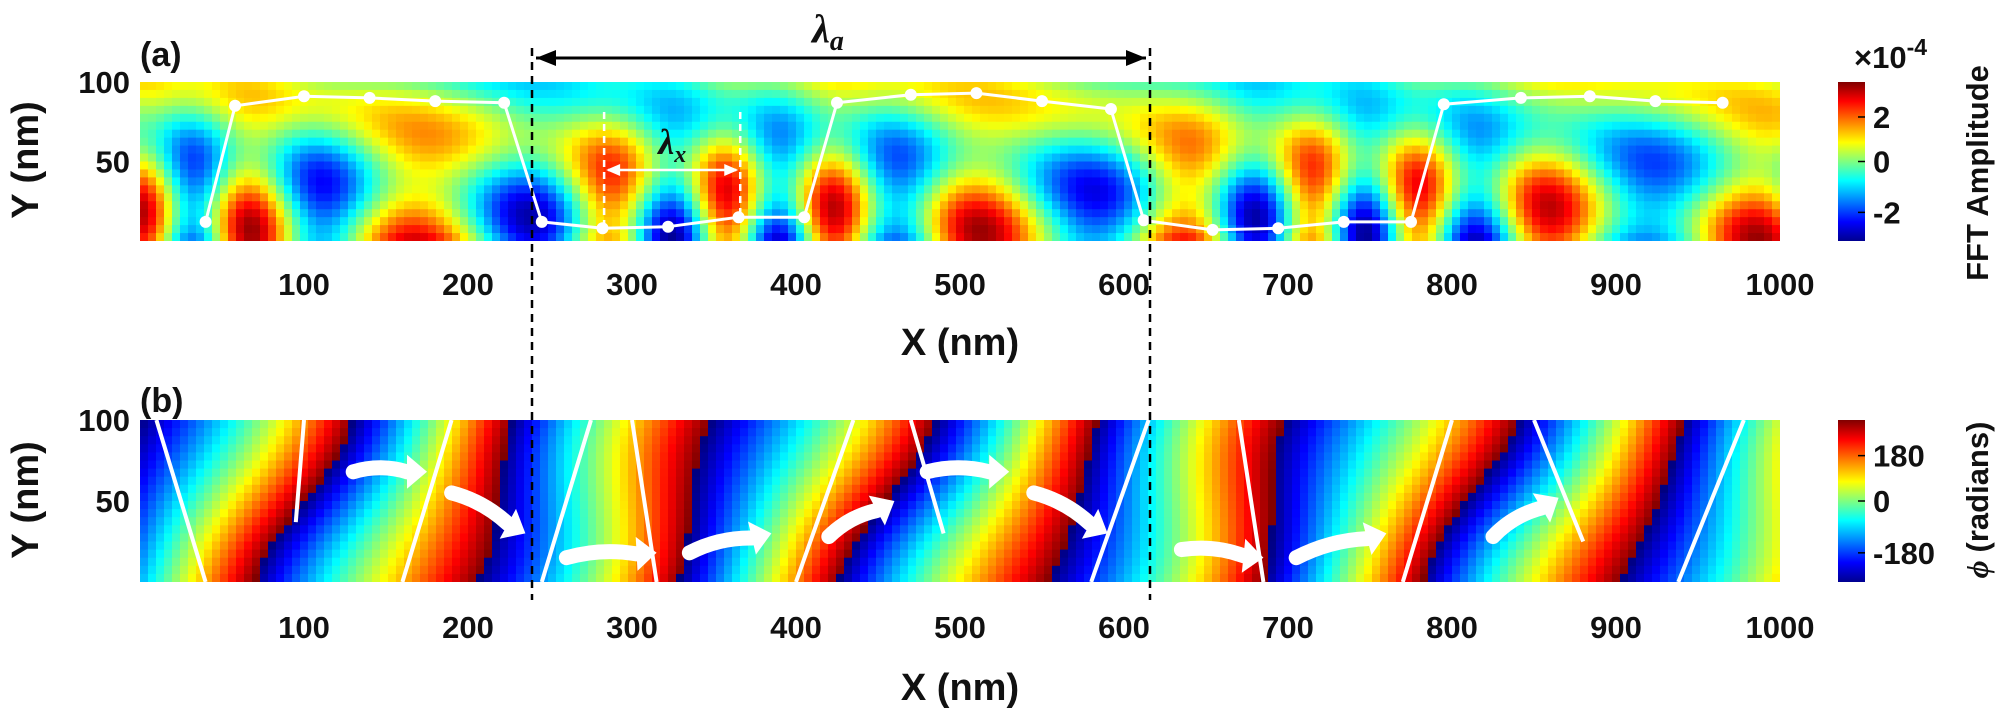 This screenshot has height=711, width=2000. Describe the element at coordinates (679, 155) in the screenshot. I see `lambda-x-subscript: x` at that location.